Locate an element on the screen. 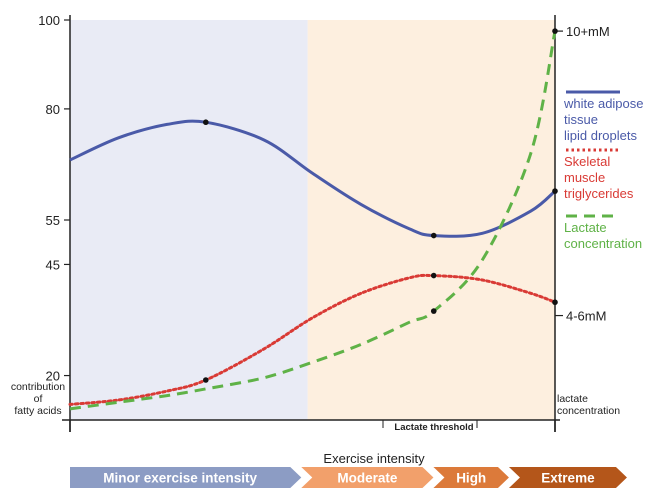  left-axis-label: contribution of fatty acids is located at coordinates (38, 399).